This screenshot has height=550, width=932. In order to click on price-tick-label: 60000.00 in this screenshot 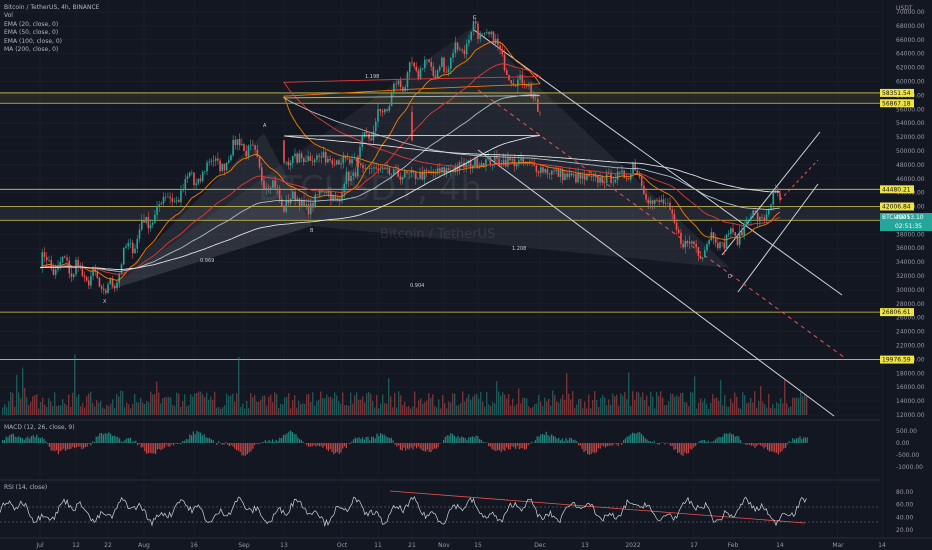, I will do `click(910, 81)`.